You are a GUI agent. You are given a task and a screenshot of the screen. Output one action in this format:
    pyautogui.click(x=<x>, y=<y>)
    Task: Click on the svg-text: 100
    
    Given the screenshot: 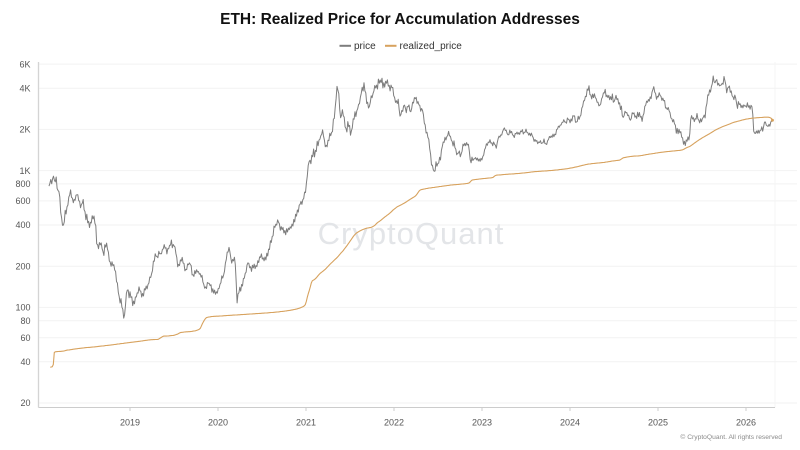 What is the action you would take?
    pyautogui.click(x=22, y=308)
    